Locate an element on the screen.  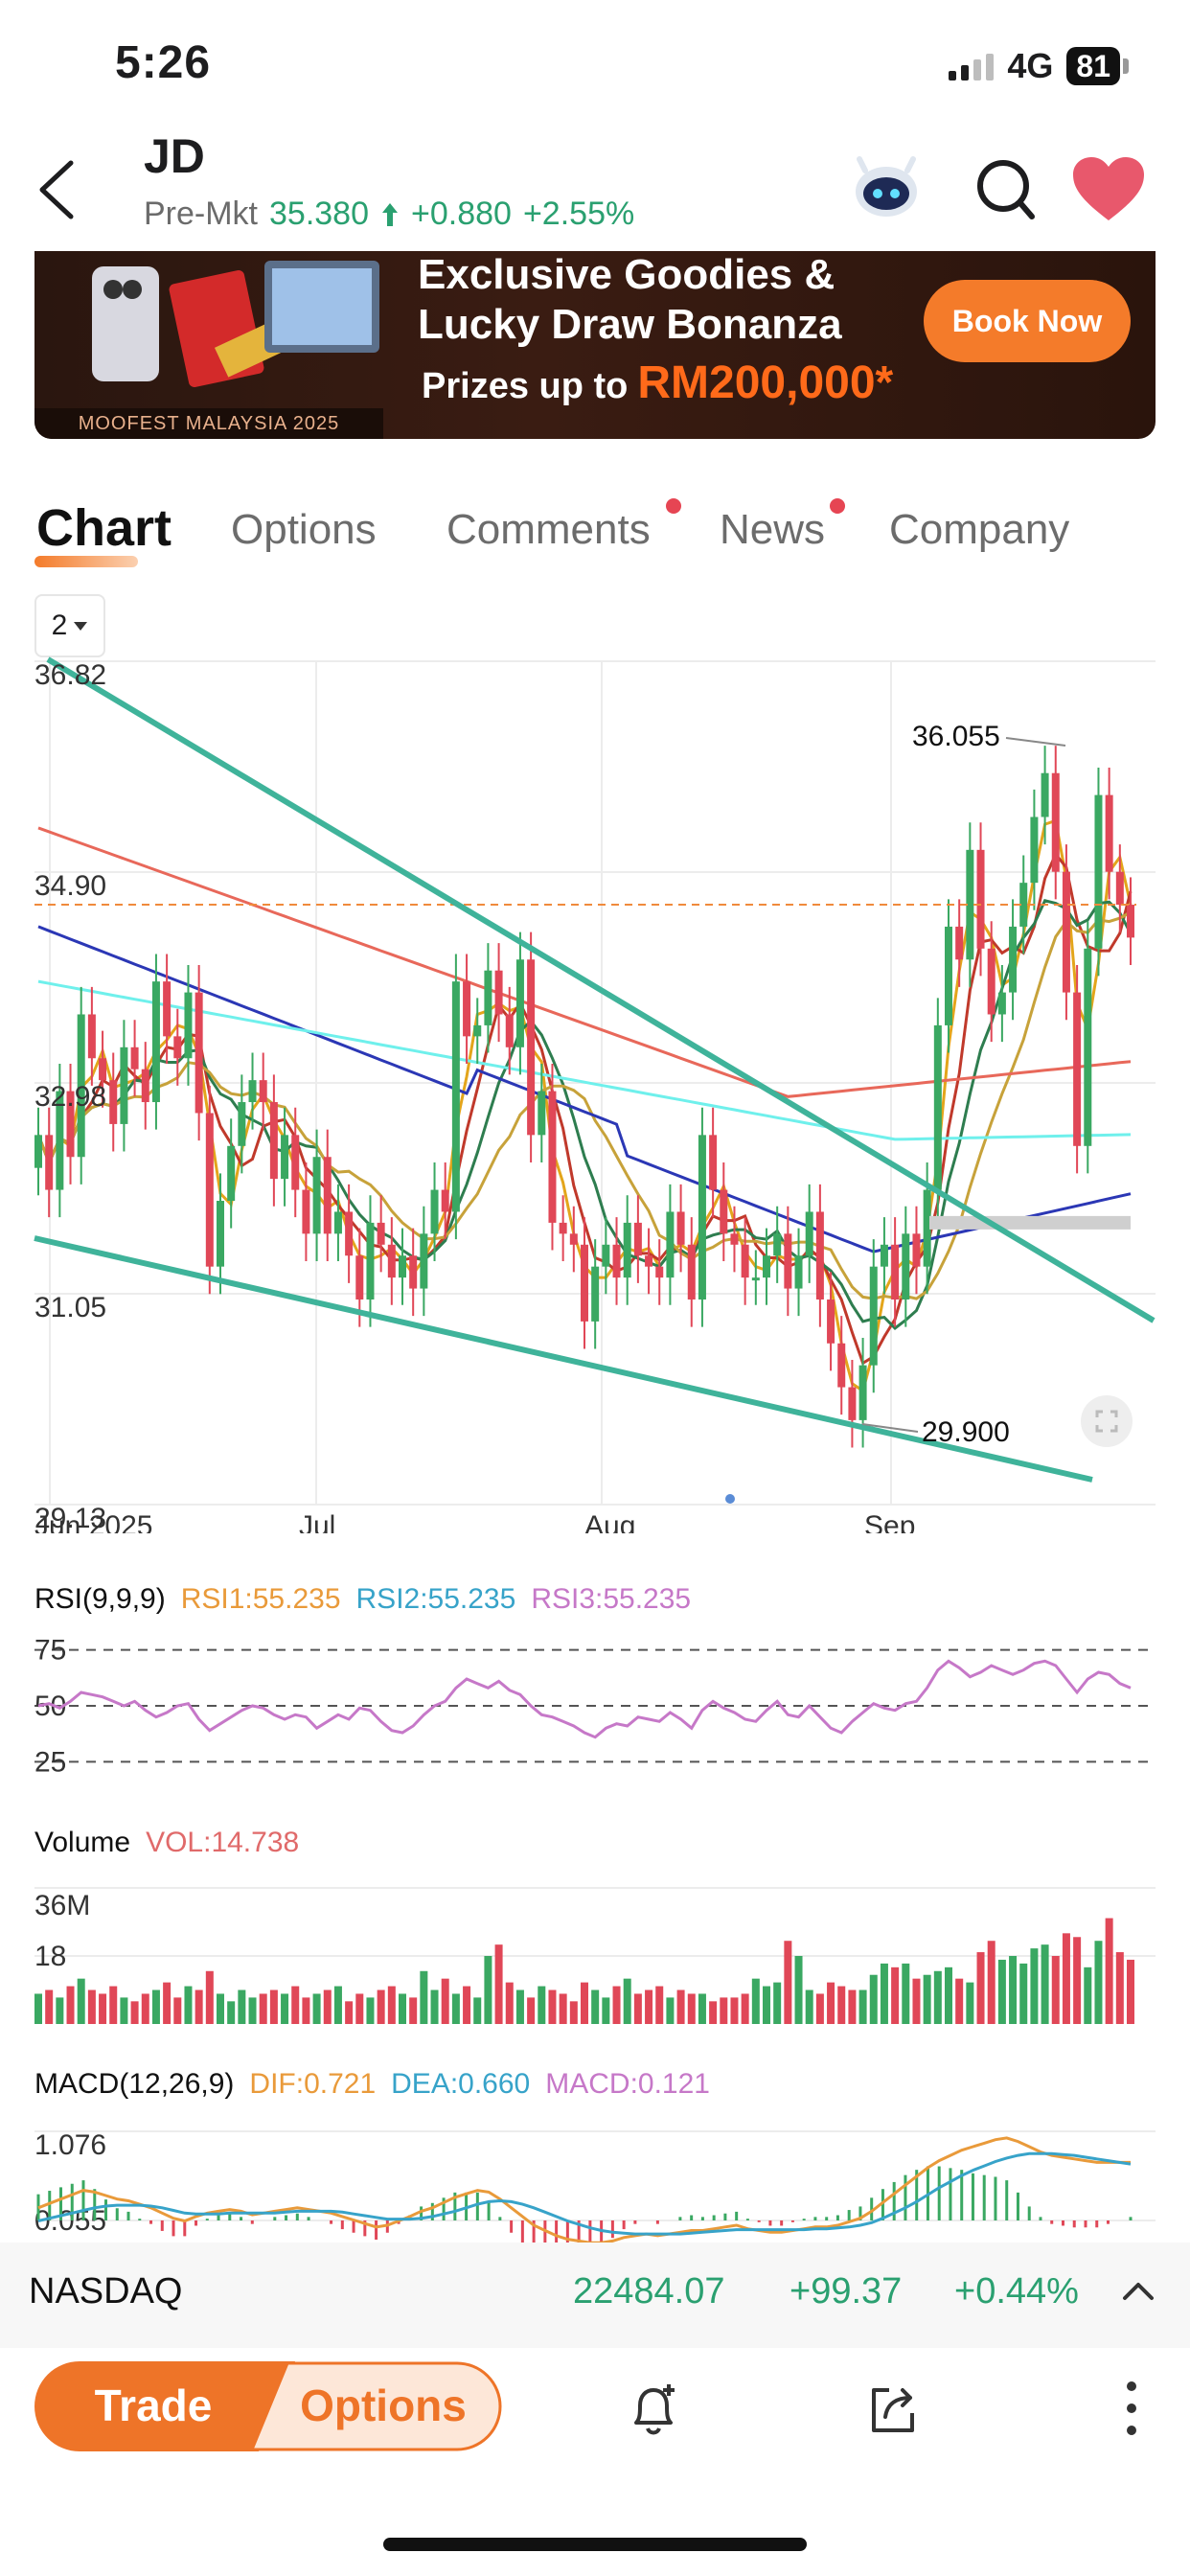
pre-market-change: +0.880 is located at coordinates (461, 214).